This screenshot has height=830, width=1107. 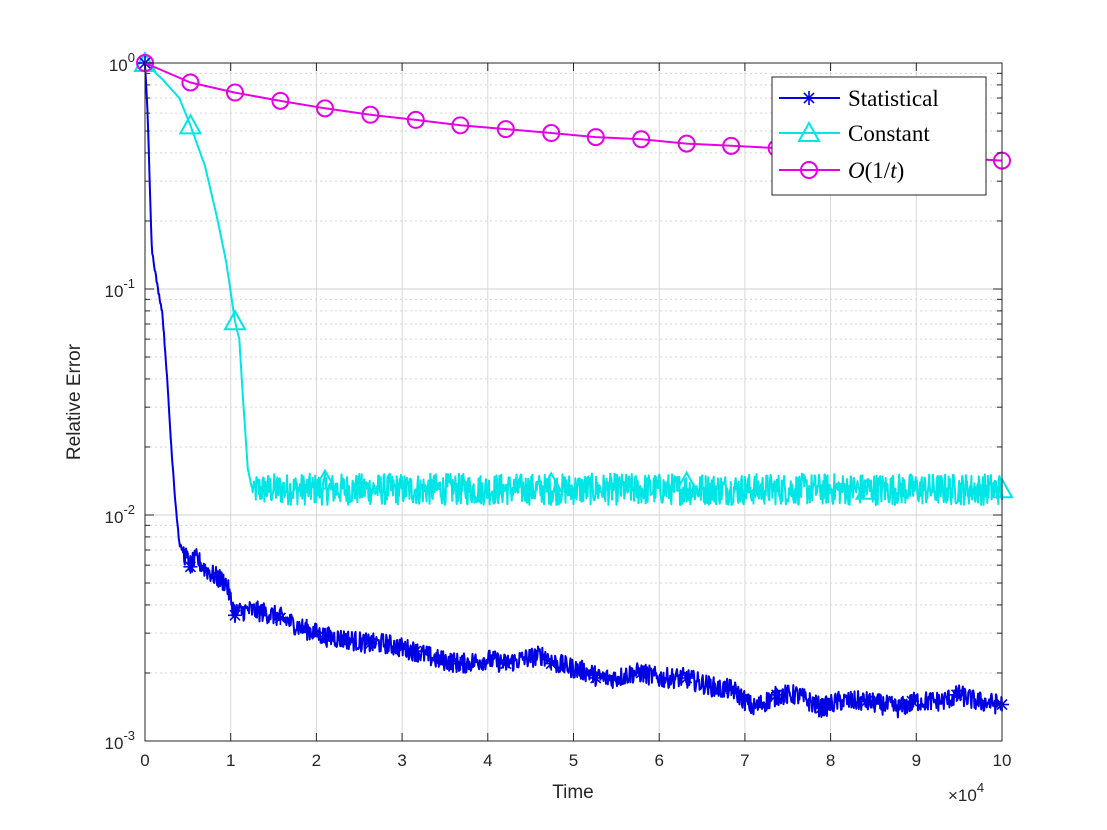 What do you see at coordinates (573, 792) in the screenshot?
I see `x-axis-label: Time` at bounding box center [573, 792].